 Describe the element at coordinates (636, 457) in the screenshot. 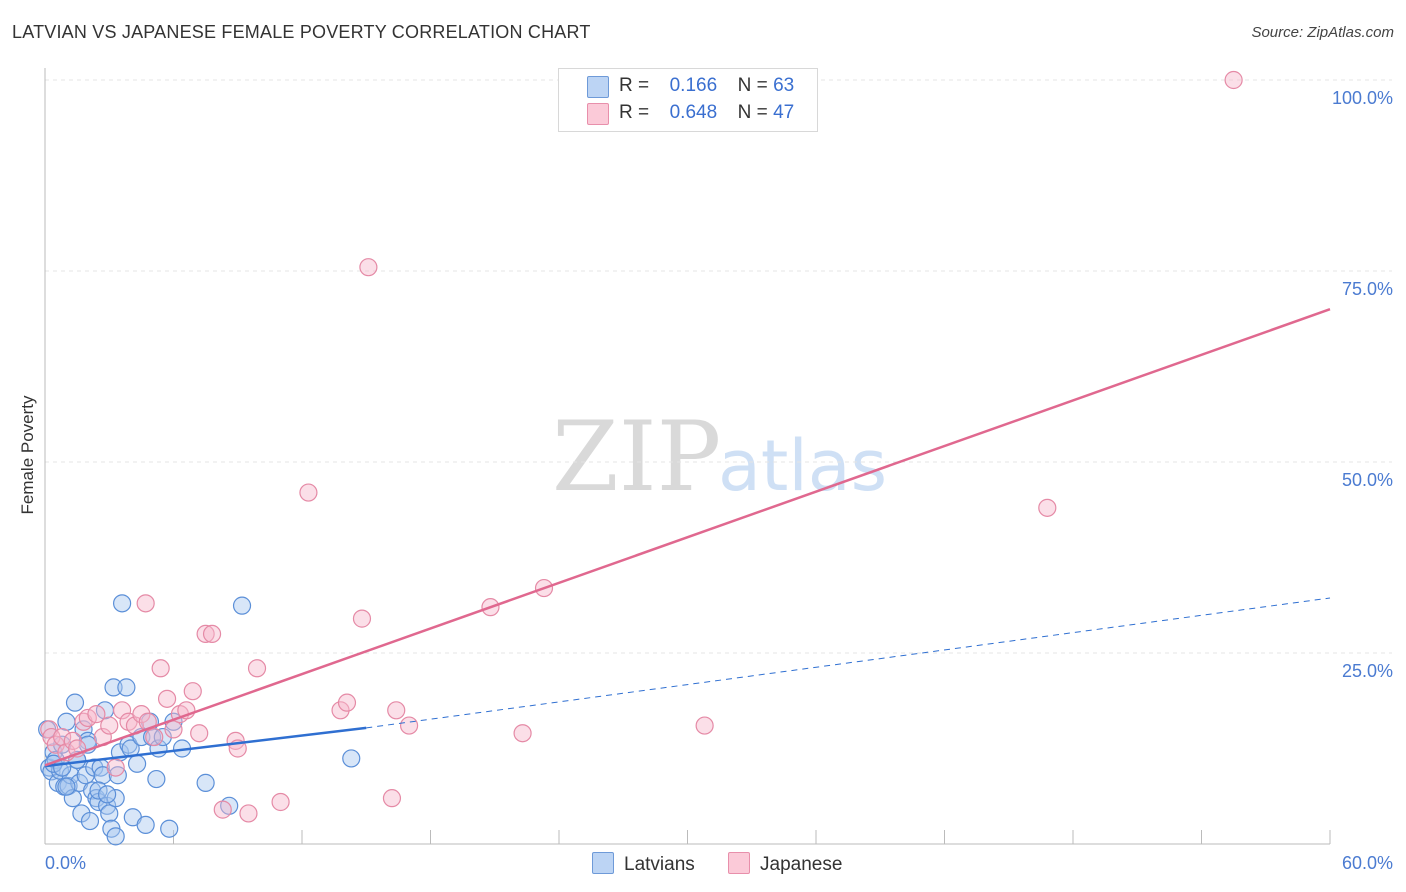

I see `watermark-zip: ZIP` at that location.